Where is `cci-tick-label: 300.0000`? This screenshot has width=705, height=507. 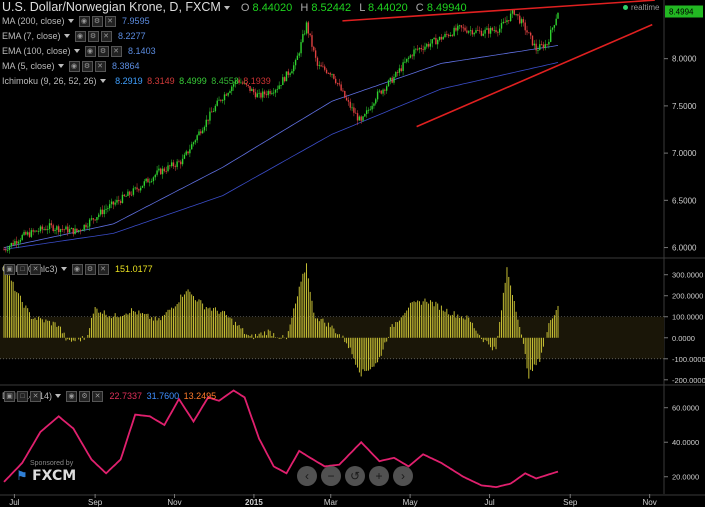 cci-tick-label: 300.0000 is located at coordinates (687, 275).